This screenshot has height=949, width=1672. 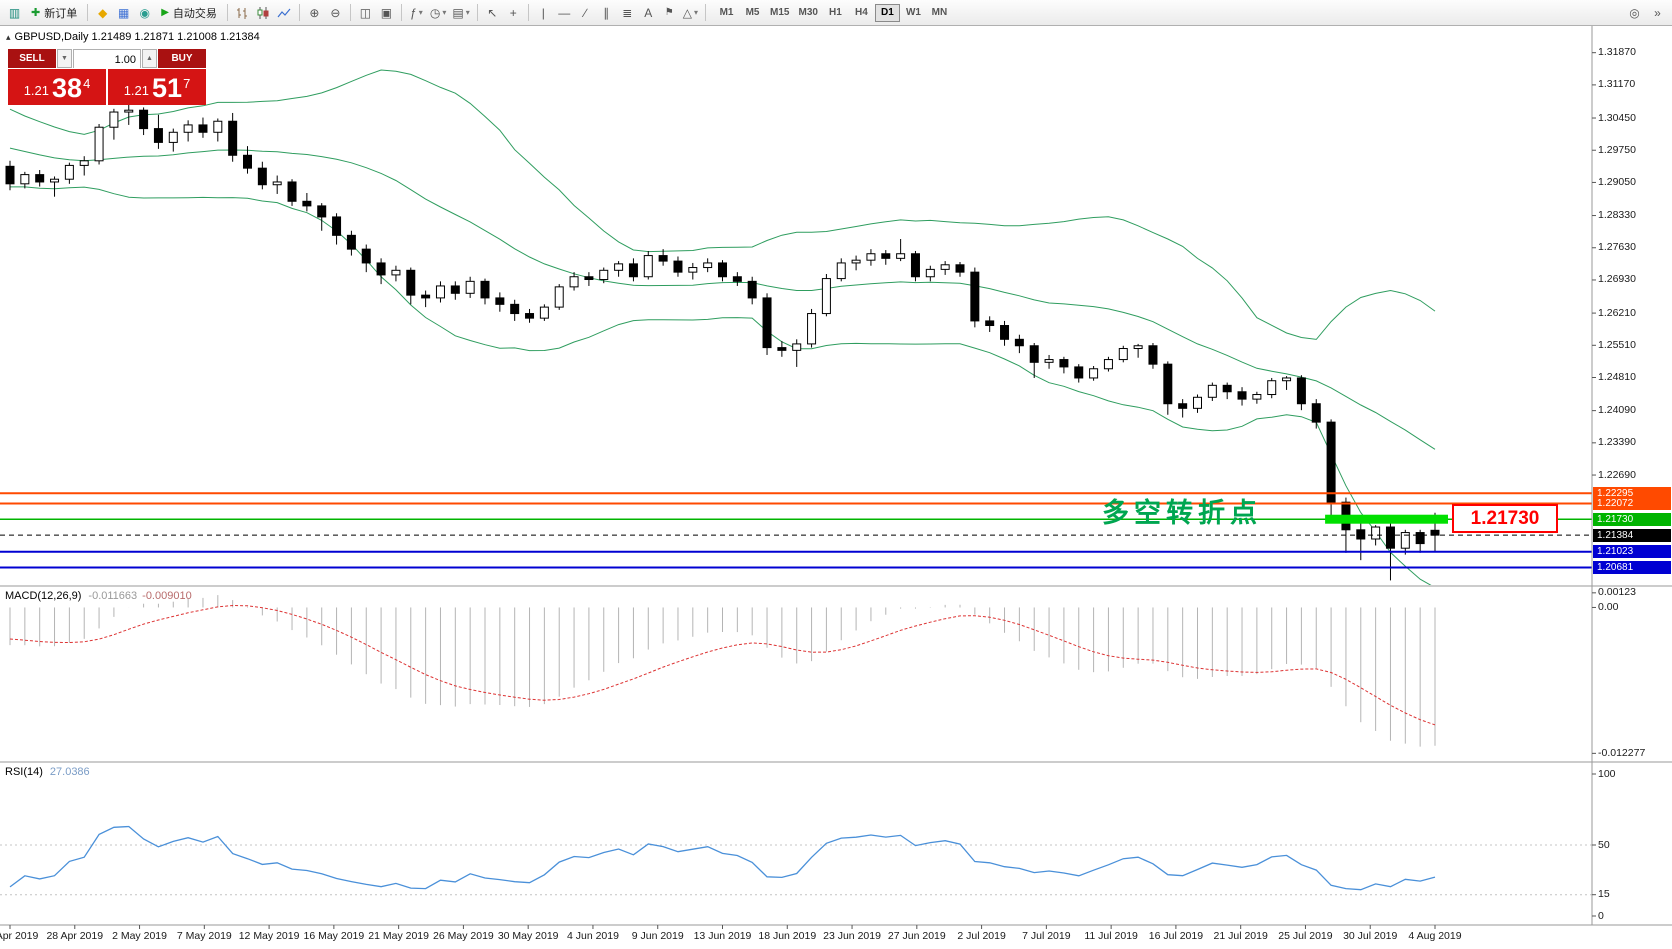 What do you see at coordinates (189, 13) in the screenshot?
I see `autotrade-button: ▶ 自动交易` at bounding box center [189, 13].